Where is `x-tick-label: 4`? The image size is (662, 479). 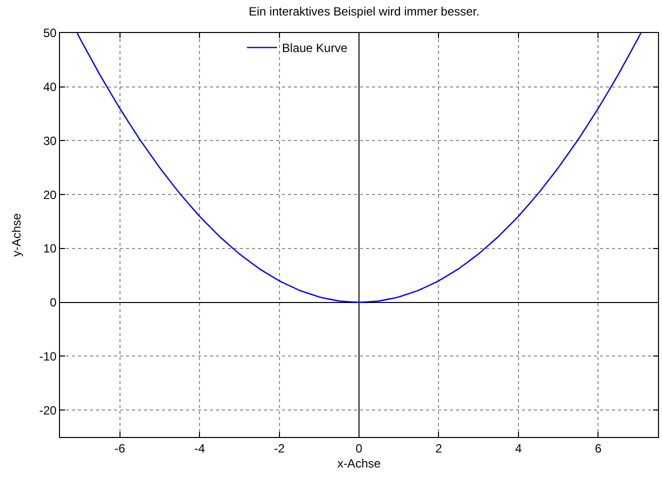 x-tick-label: 4 is located at coordinates (518, 448).